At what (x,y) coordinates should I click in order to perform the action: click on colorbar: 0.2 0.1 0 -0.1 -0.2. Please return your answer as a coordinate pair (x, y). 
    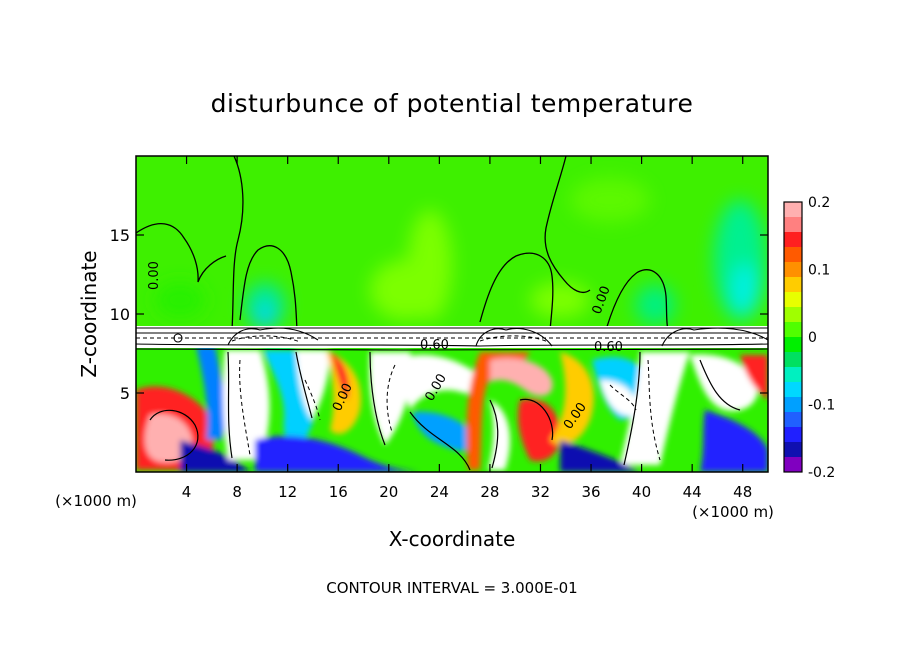
    Looking at the image, I should click on (809, 338).